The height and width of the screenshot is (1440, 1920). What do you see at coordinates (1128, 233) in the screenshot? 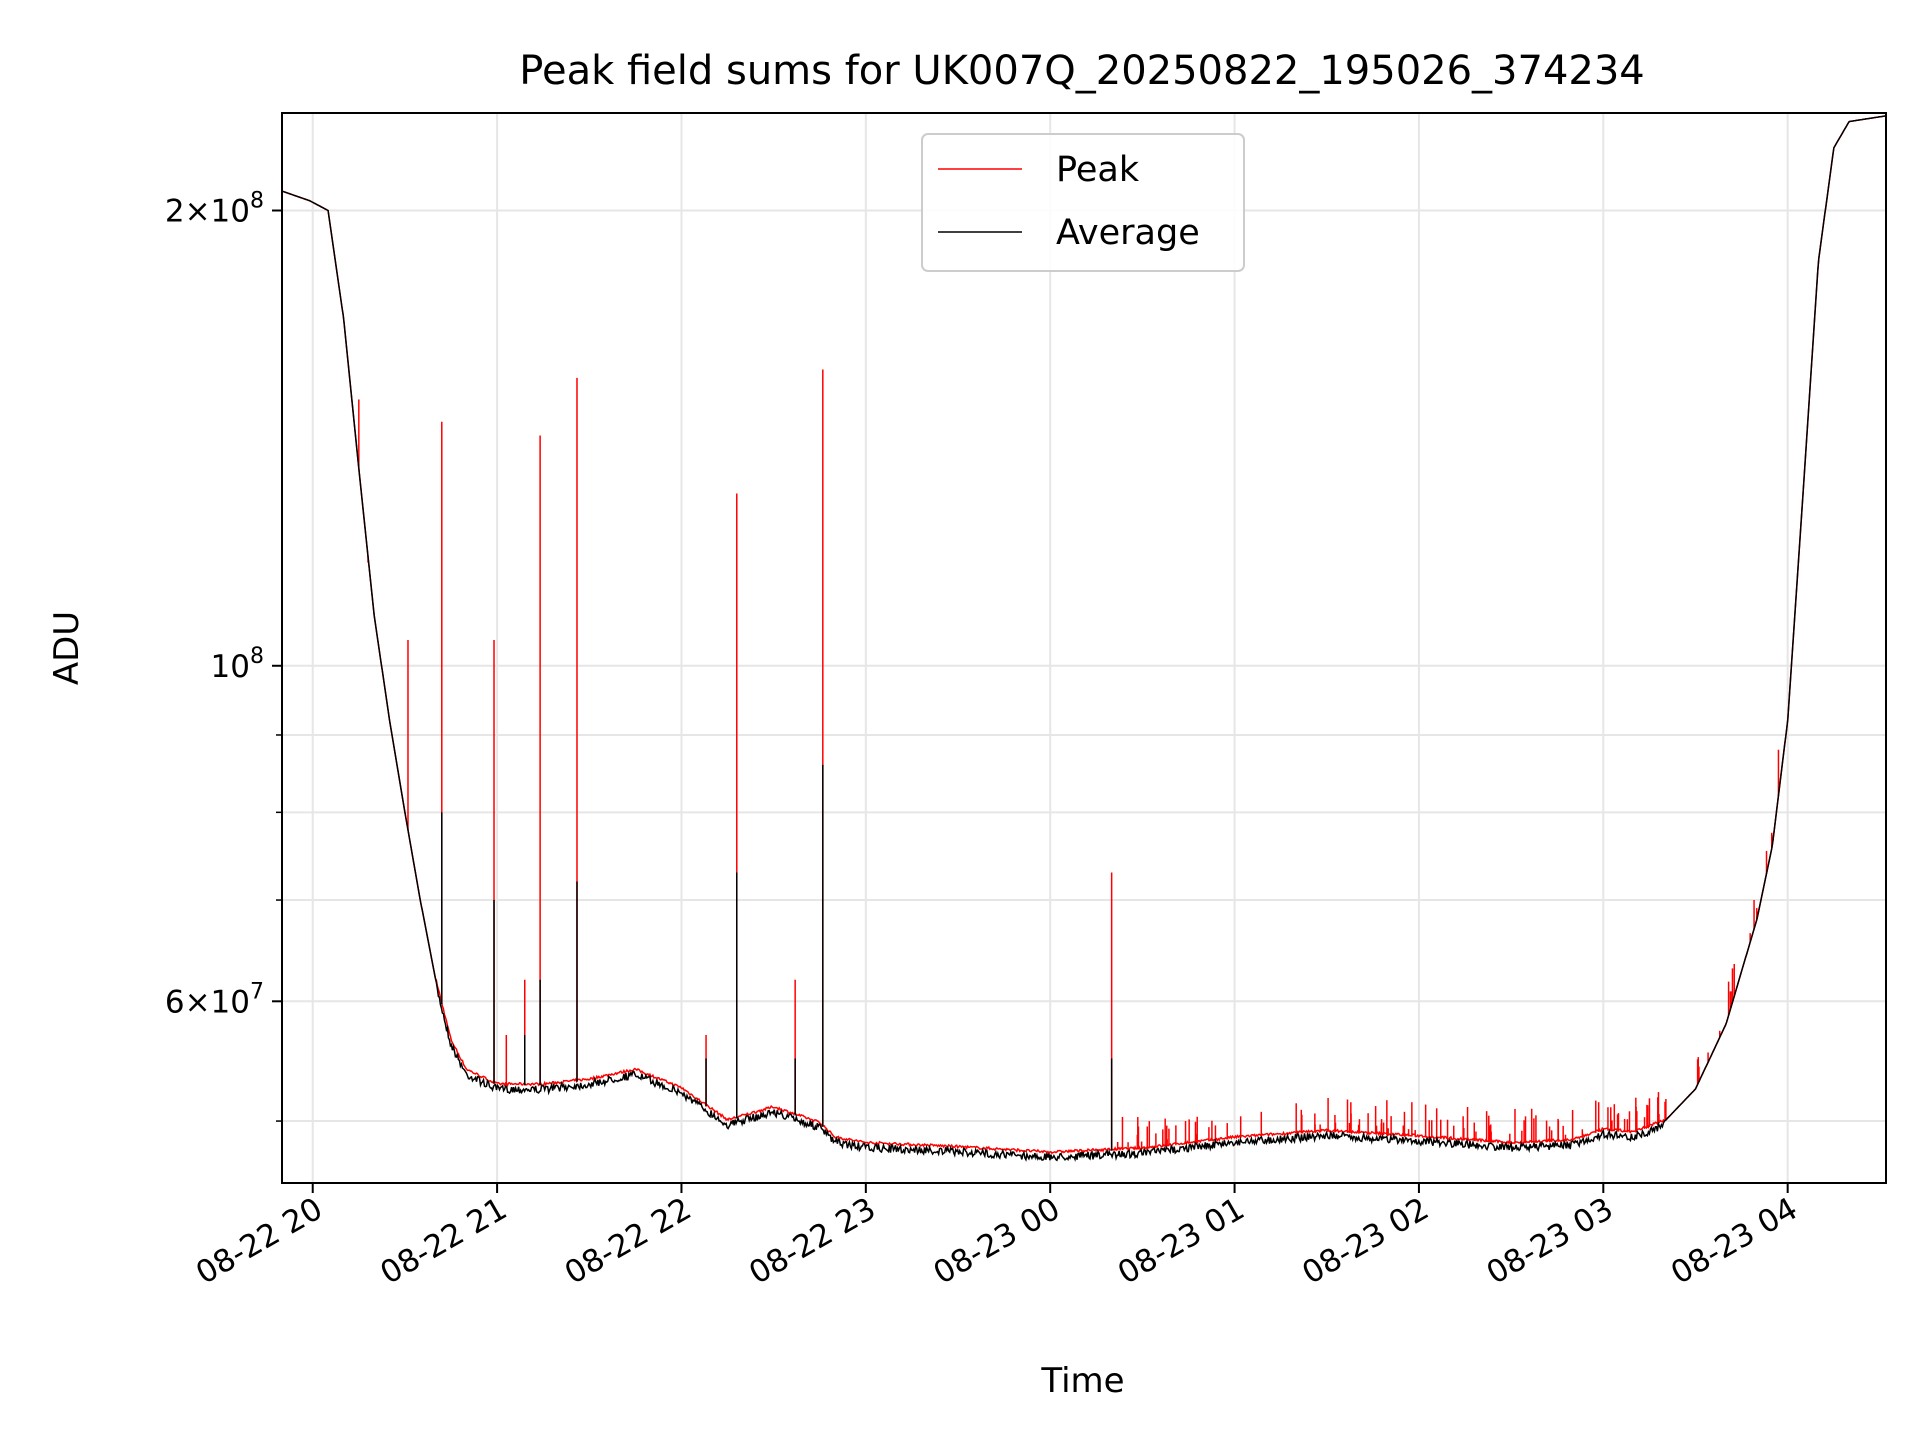
I see `legend-label-average: Average` at bounding box center [1128, 233].